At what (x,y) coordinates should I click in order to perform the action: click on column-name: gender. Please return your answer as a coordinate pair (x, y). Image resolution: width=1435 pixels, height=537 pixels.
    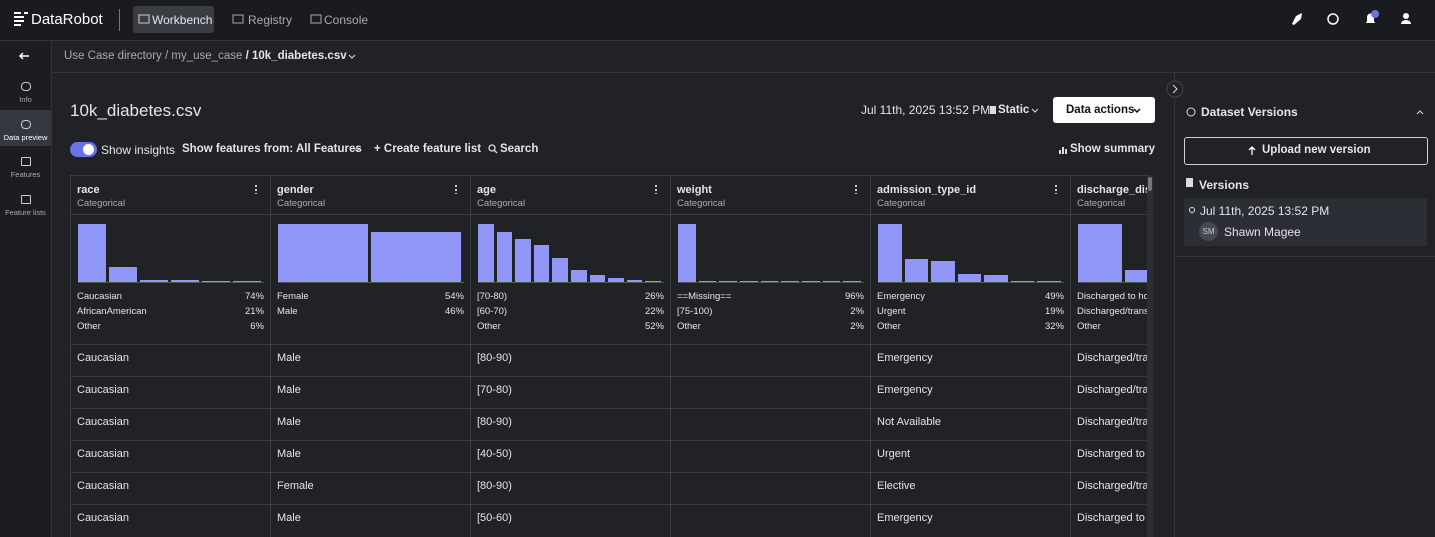
    Looking at the image, I should click on (295, 190).